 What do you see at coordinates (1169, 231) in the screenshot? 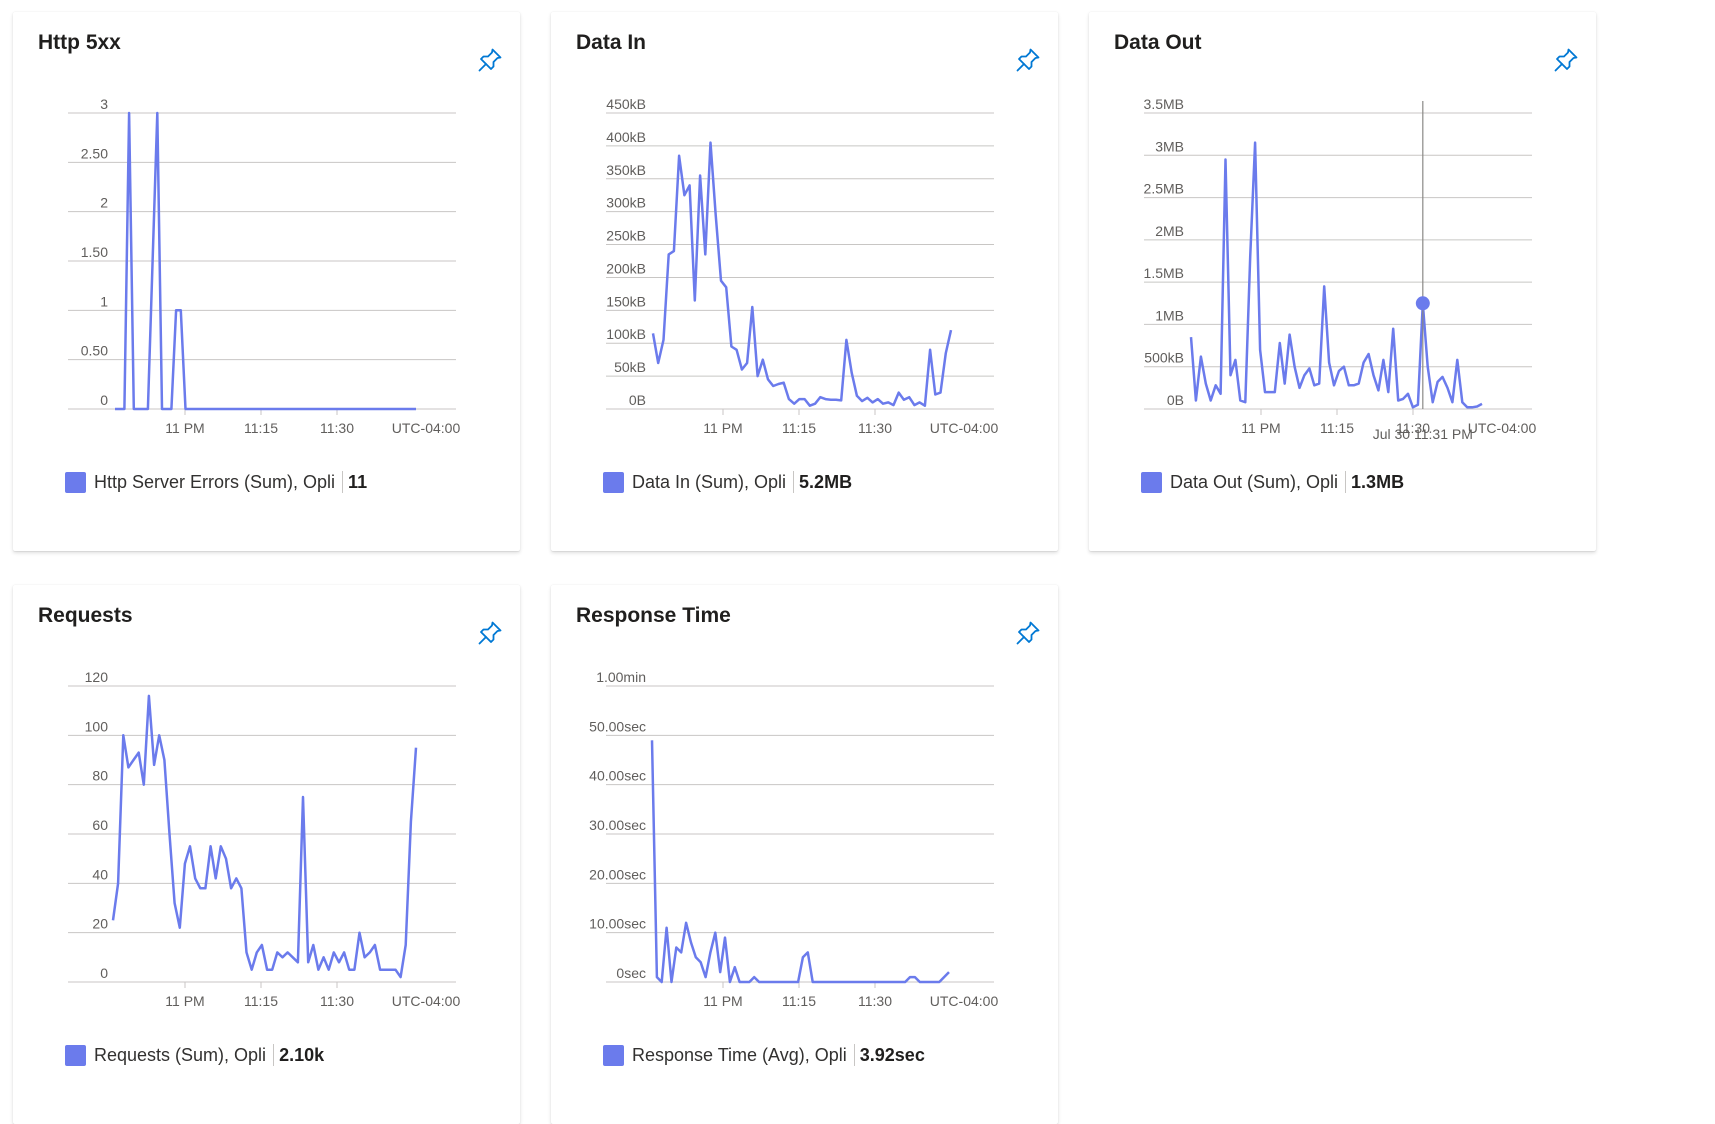
I see `y-tick-label: 2MB` at bounding box center [1169, 231].